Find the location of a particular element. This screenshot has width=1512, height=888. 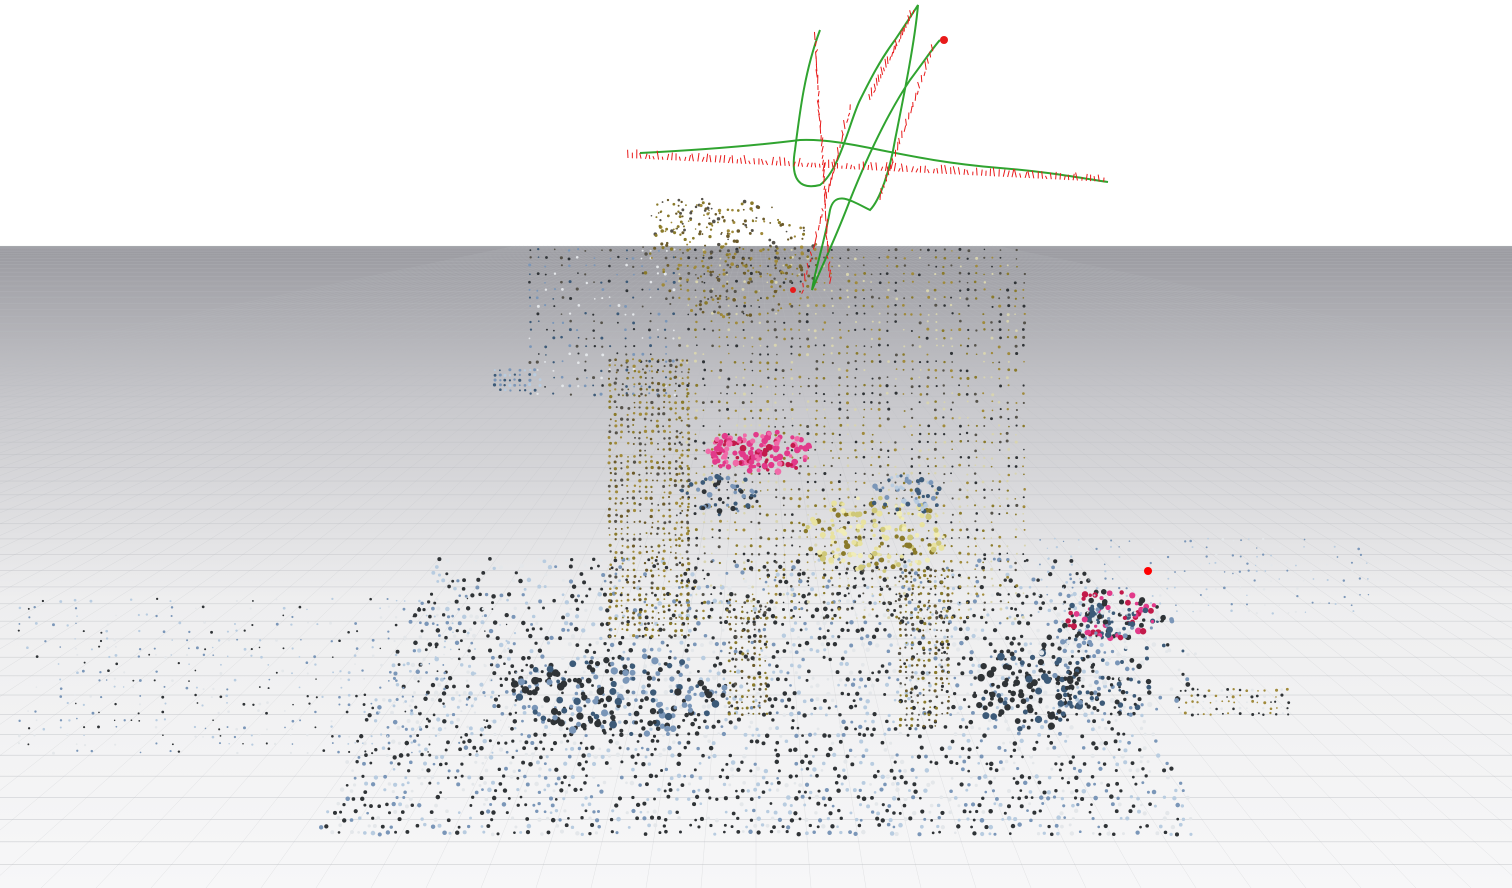

camera-trajectory is located at coordinates (868, 149).